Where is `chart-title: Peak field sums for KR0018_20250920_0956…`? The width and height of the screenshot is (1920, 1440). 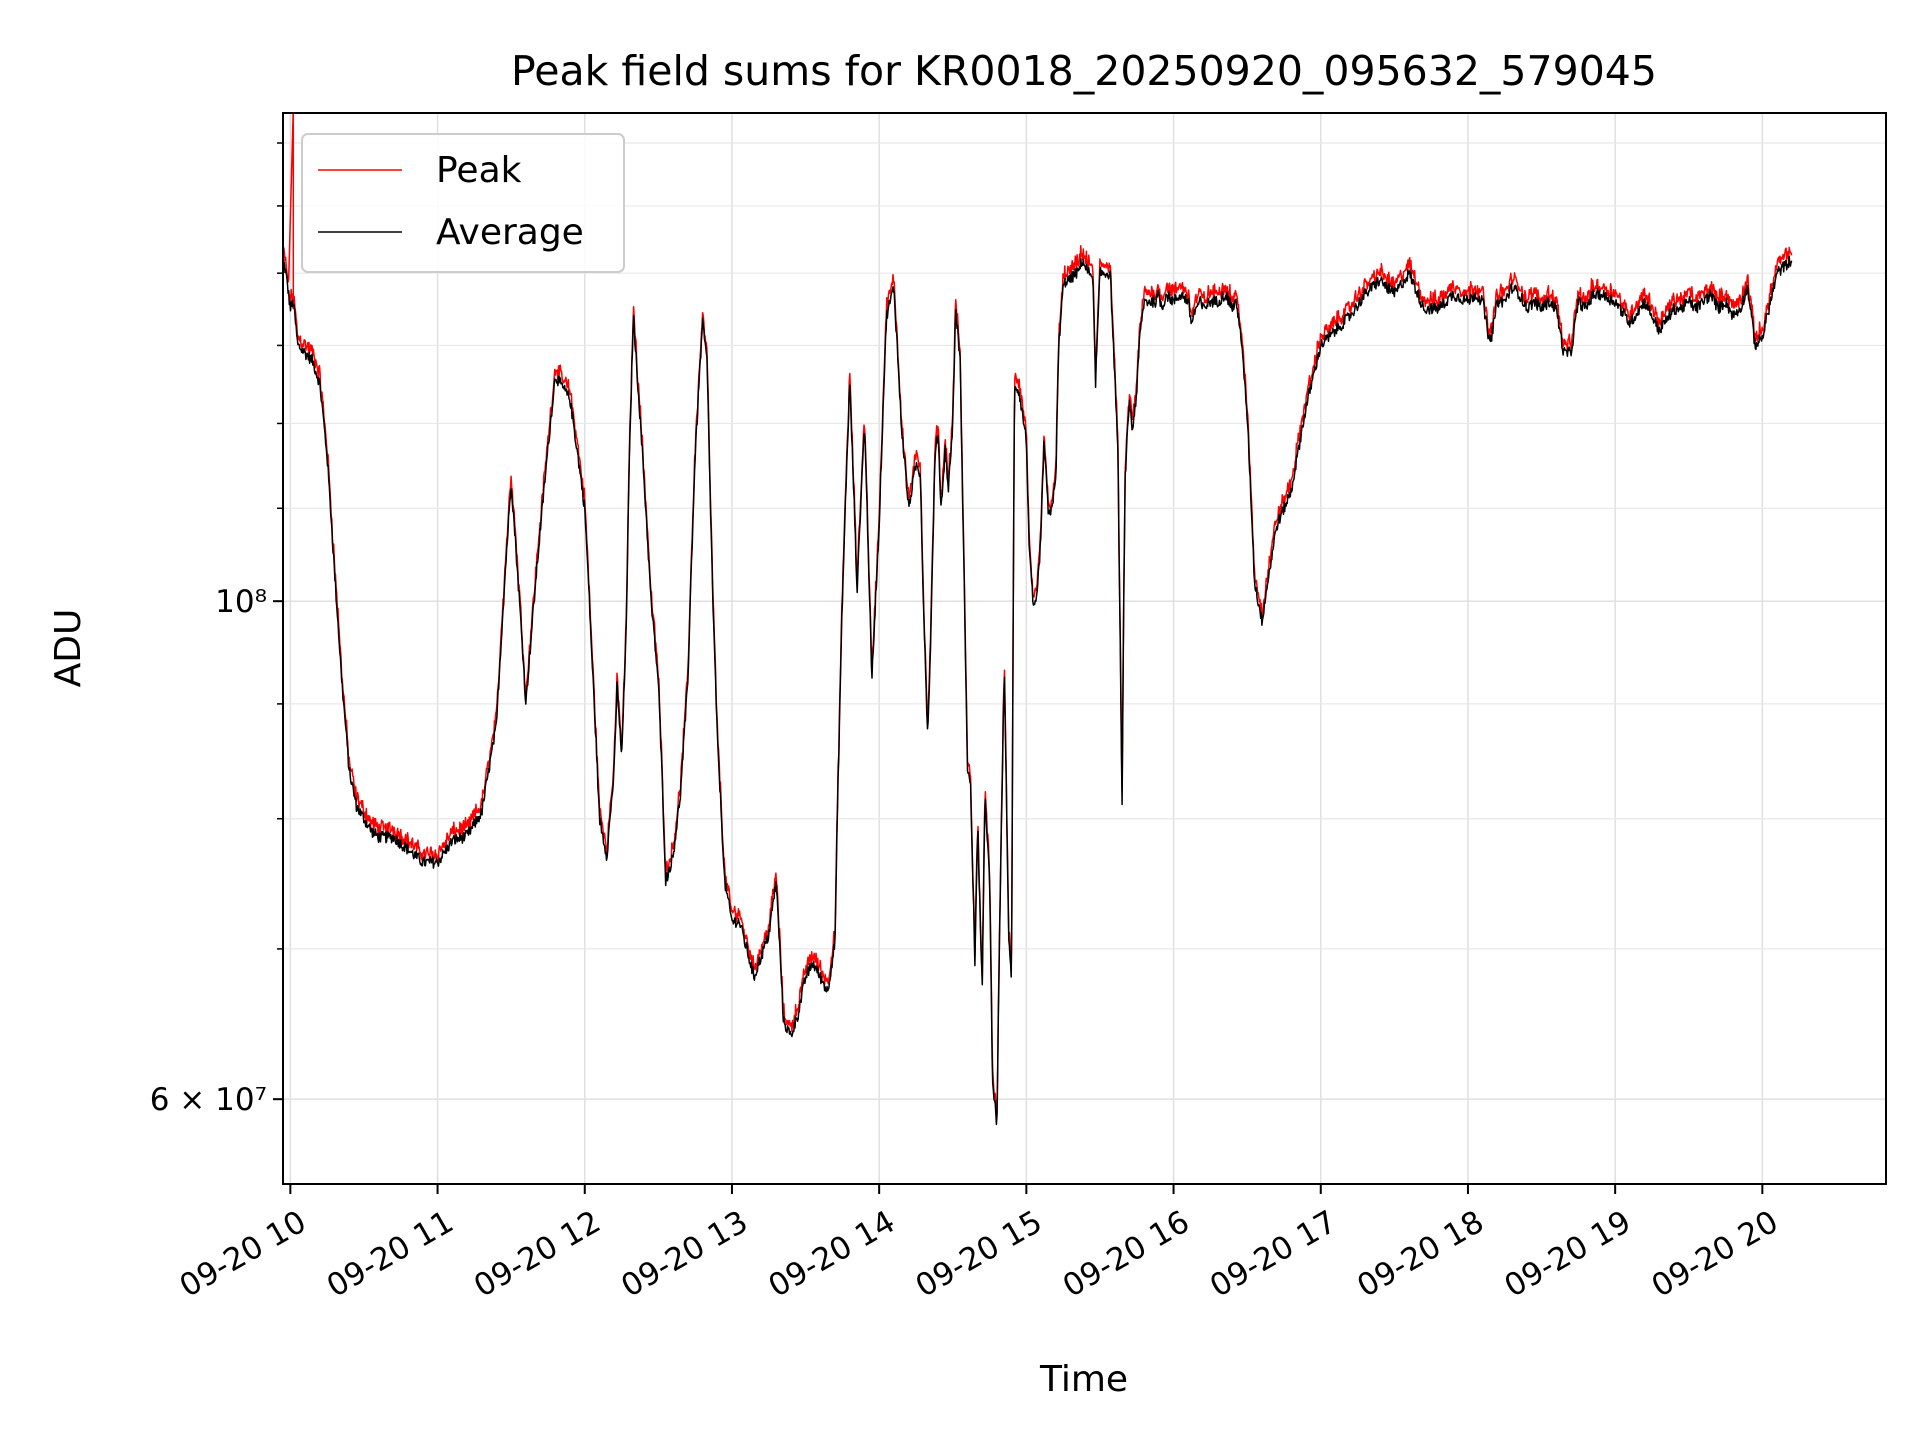 chart-title: Peak field sums for KR0018_20250920_0956… is located at coordinates (1084, 71).